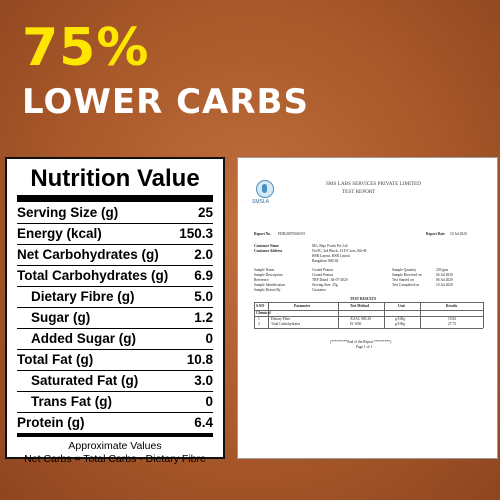 The image size is (500, 500). What do you see at coordinates (322, 270) in the screenshot?
I see `sample-name: Coated Peanut` at bounding box center [322, 270].